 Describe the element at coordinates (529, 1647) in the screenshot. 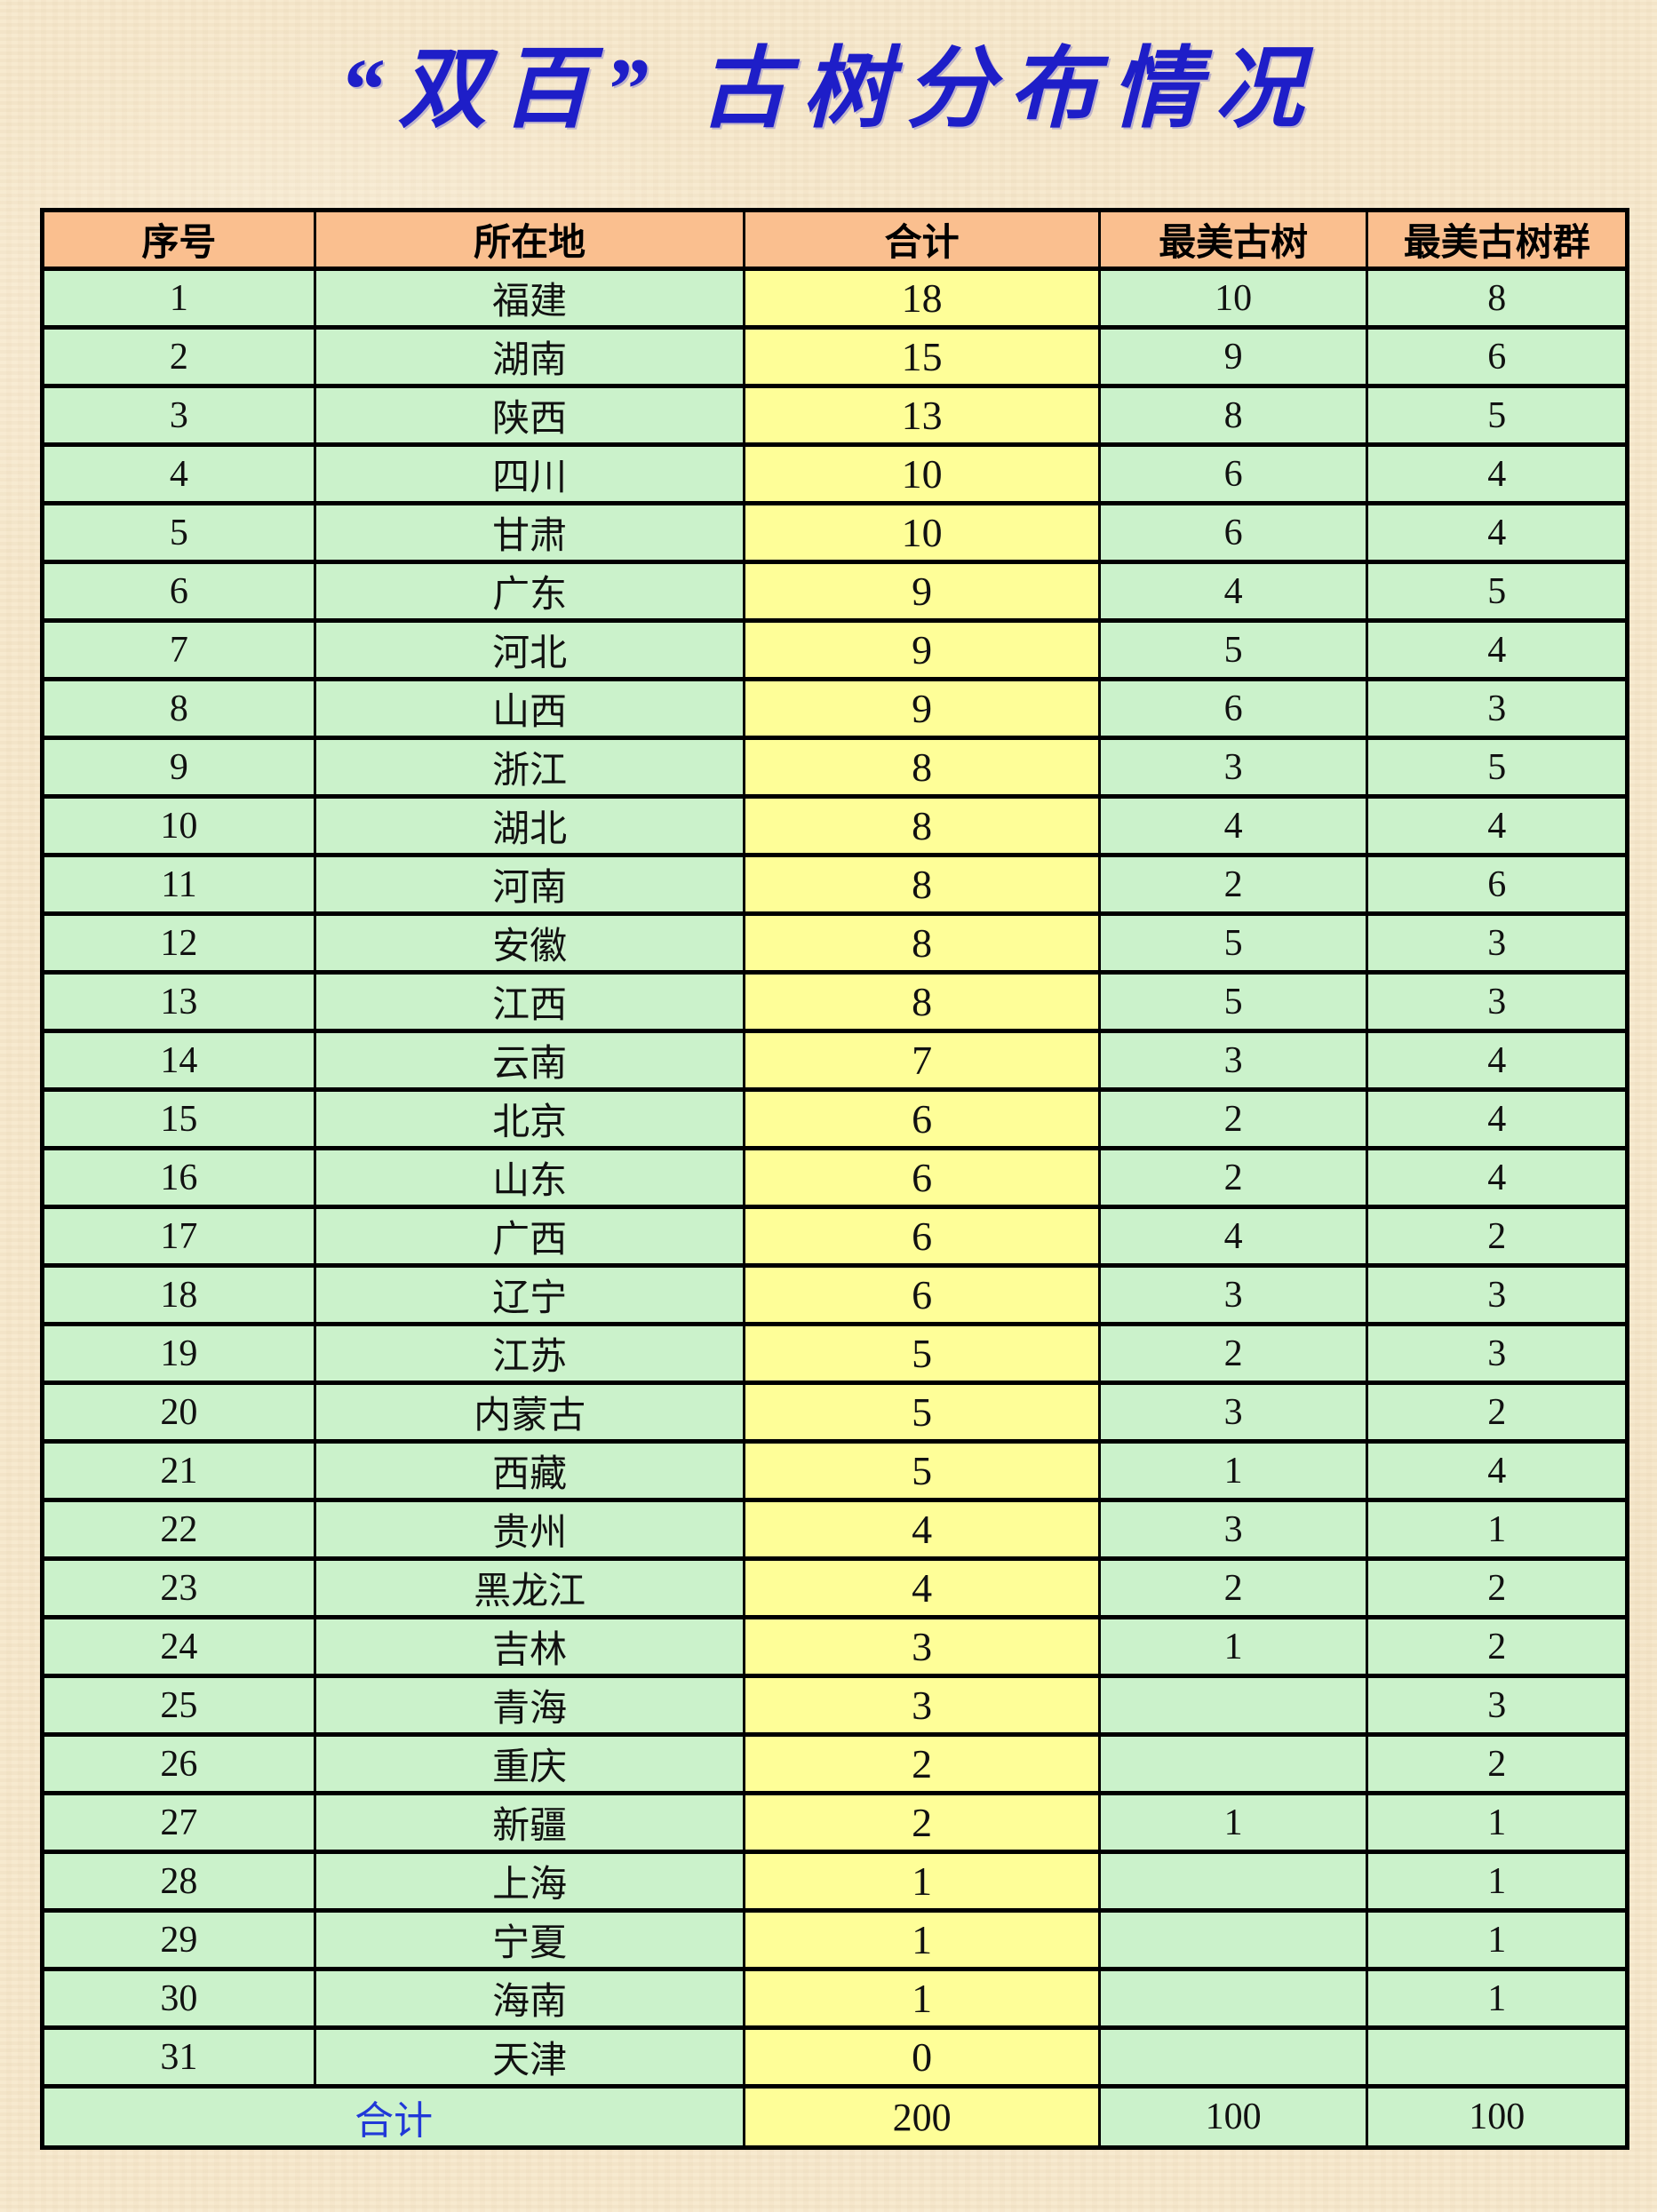

I see `cell-place: 吉林` at that location.